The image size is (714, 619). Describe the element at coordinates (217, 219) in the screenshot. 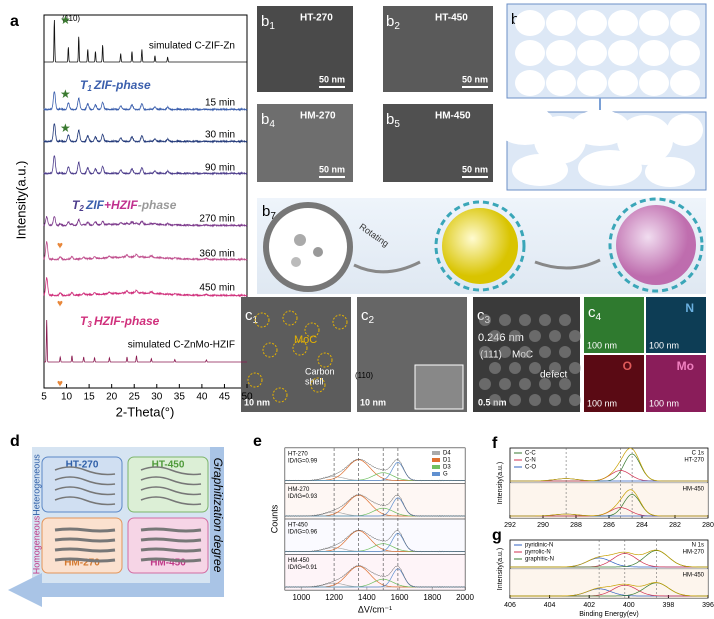

I see `trace-label: 270 min` at that location.